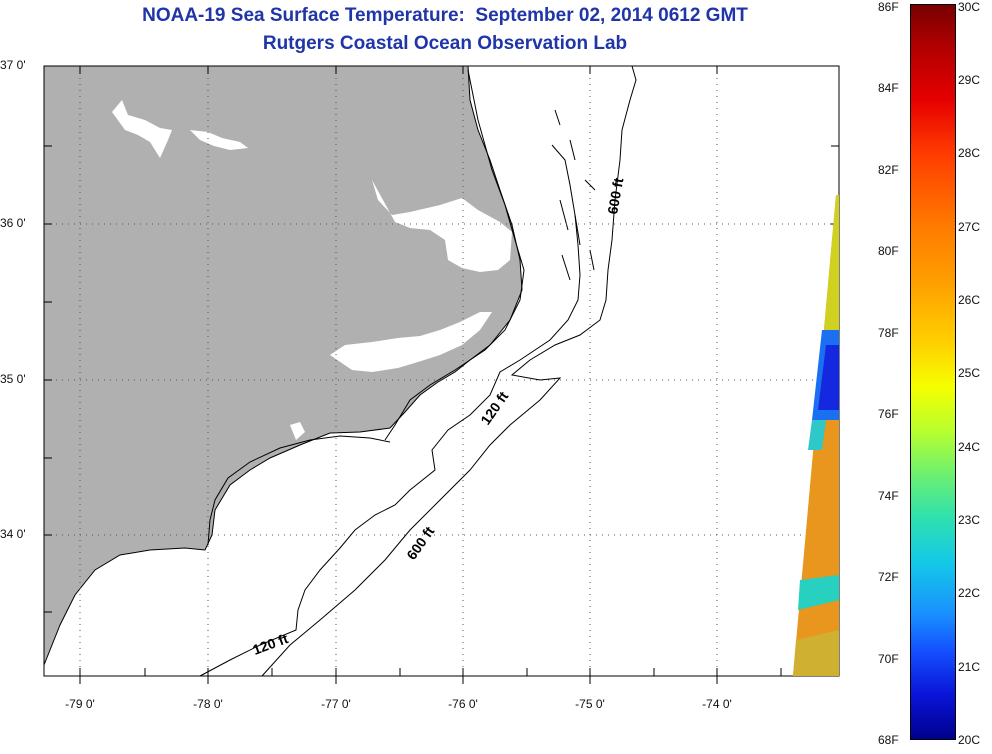  I want to click on lat-label-36: 36 0', so click(13, 223).